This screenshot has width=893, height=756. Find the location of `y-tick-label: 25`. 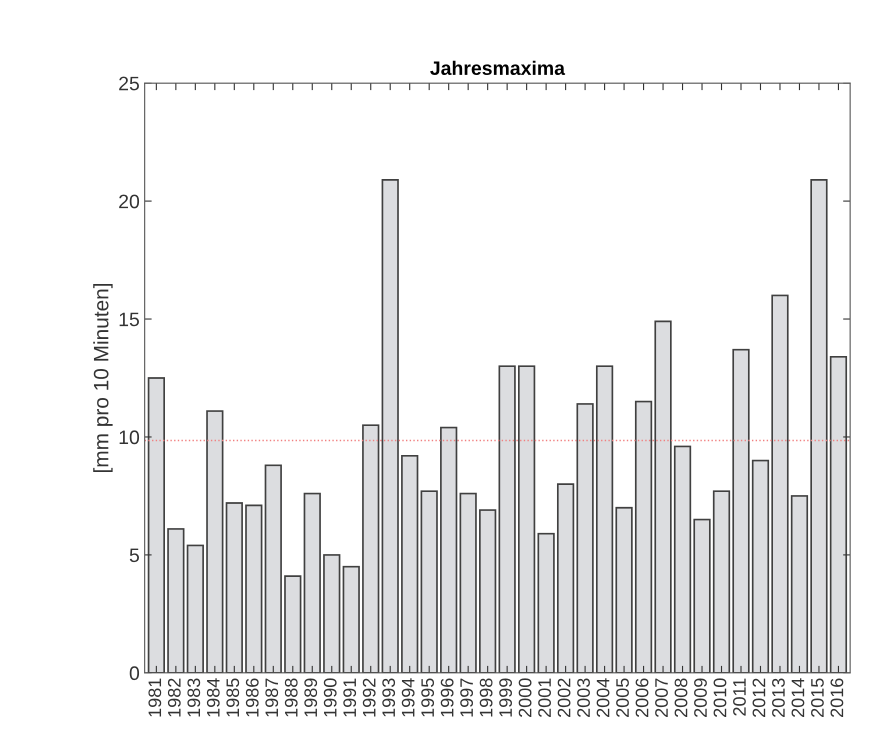

y-tick-label: 25 is located at coordinates (129, 83).